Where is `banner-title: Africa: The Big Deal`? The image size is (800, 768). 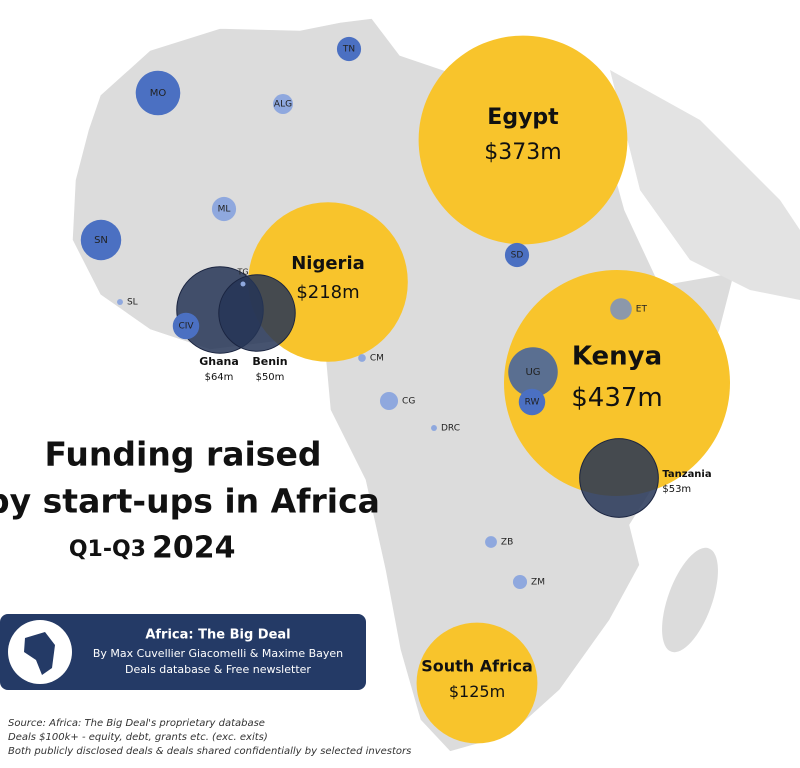
banner-title: Africa: The Big Deal is located at coordinates (217, 635).